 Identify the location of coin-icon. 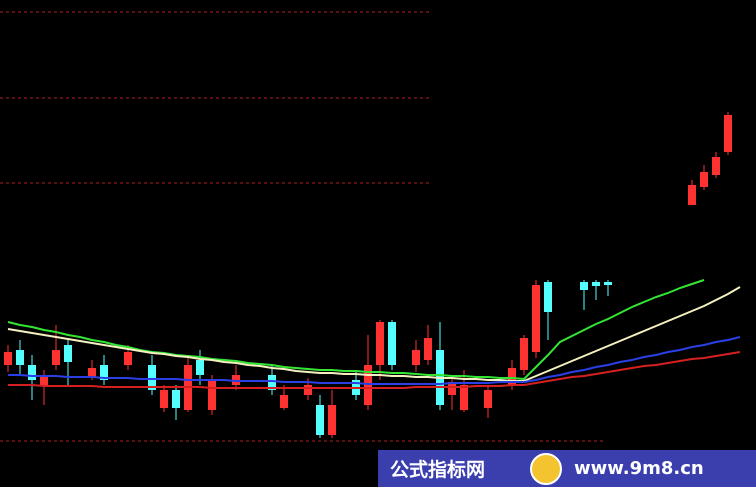
(546, 468).